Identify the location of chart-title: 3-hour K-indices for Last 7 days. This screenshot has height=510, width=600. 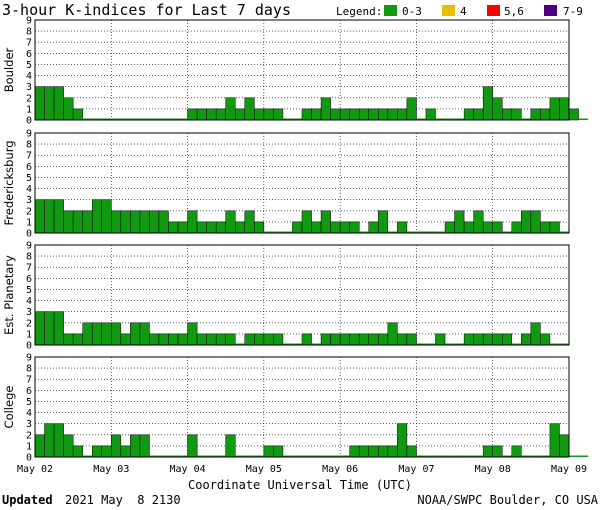
(146, 10).